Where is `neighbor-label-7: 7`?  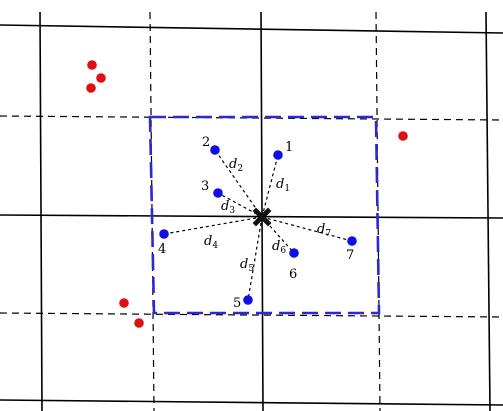 neighbor-label-7: 7 is located at coordinates (350, 255).